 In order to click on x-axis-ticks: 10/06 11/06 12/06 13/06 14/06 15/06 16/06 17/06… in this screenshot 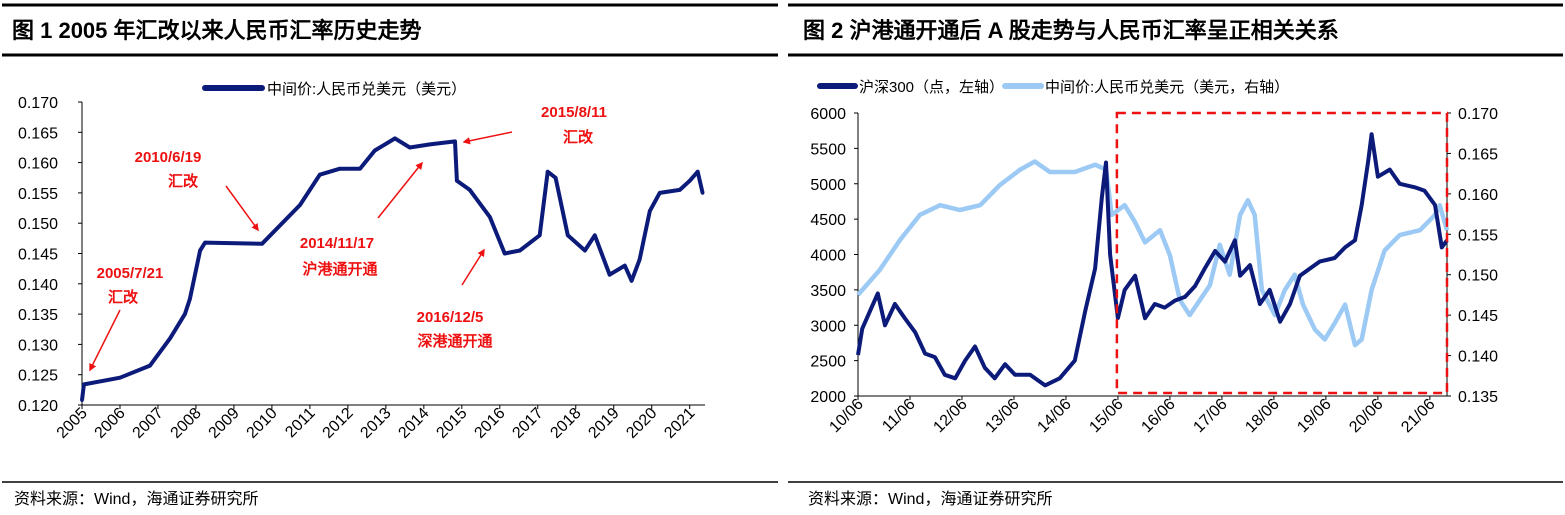, I will do `click(1132, 416)`.